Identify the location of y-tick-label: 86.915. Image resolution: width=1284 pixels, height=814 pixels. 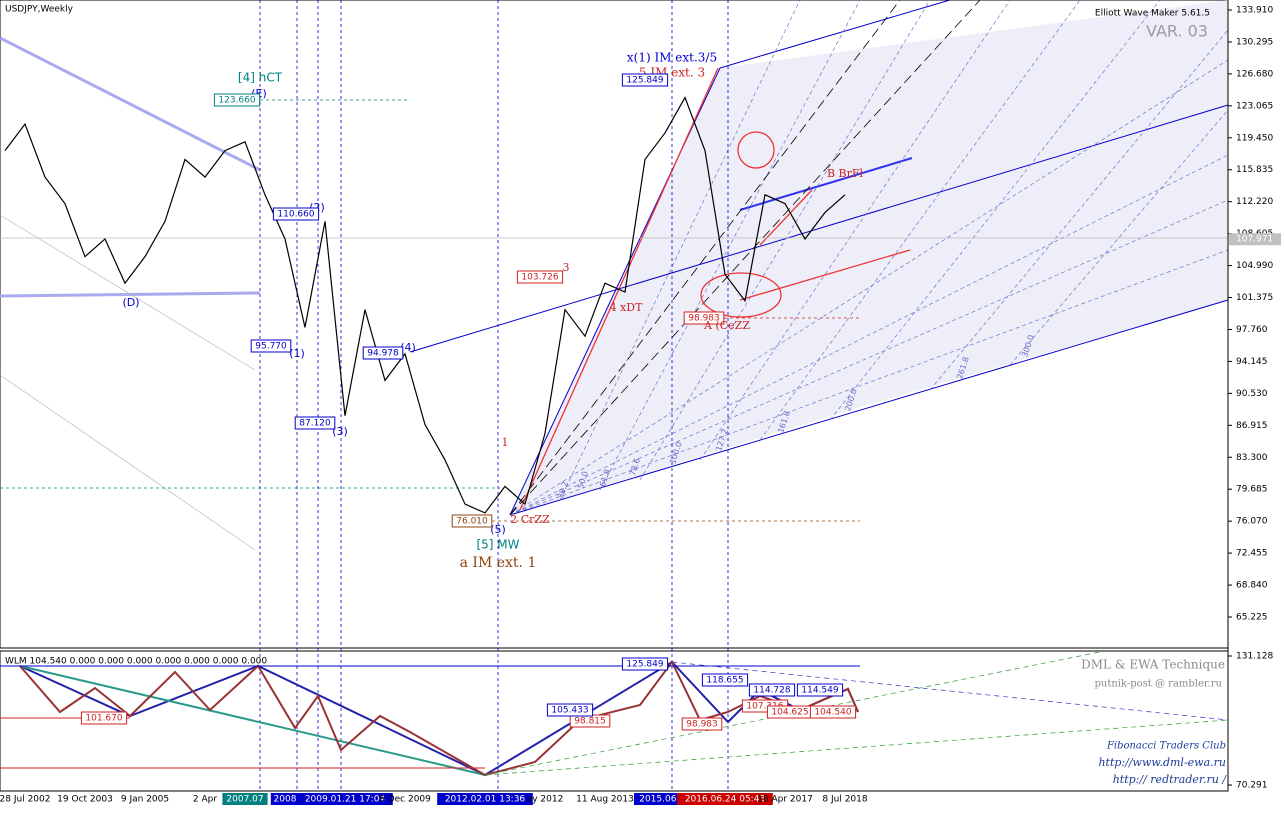
(1252, 426).